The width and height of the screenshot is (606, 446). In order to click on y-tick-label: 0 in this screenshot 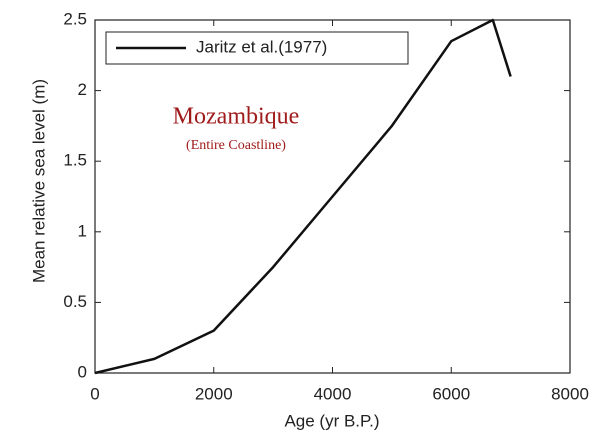, I will do `click(82, 371)`.